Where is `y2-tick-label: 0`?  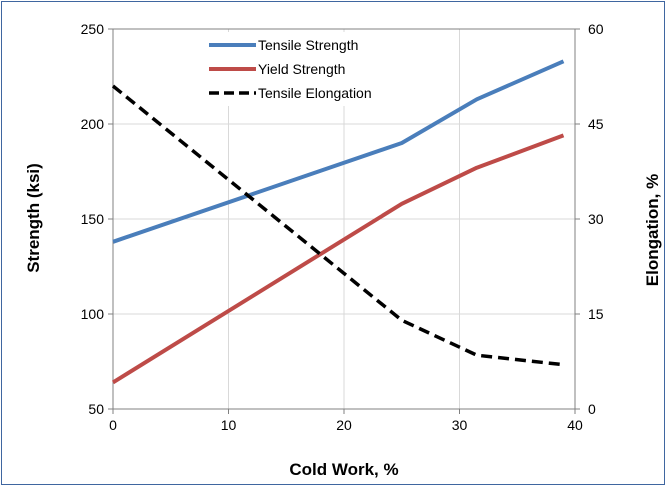 y2-tick-label: 0 is located at coordinates (592, 409).